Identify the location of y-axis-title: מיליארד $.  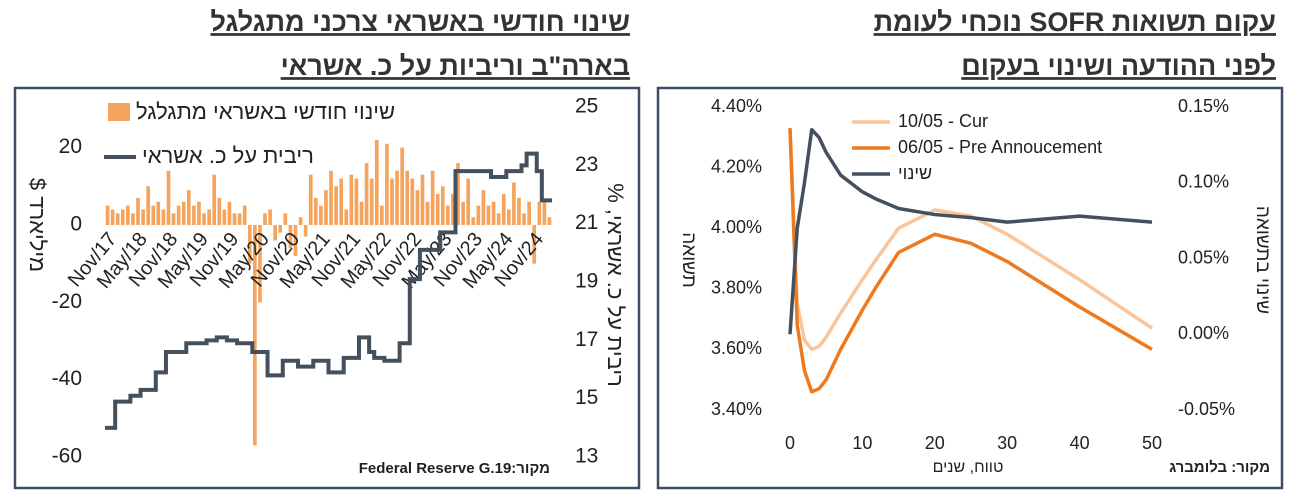
(37, 225).